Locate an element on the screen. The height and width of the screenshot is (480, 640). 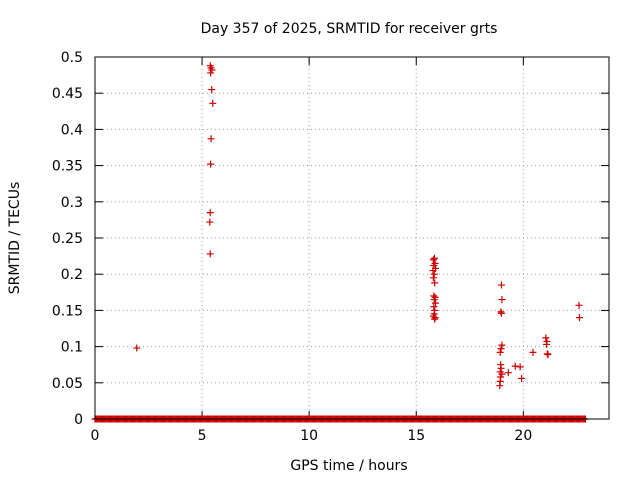
y-tick-label: 0.35 is located at coordinates (67, 167).